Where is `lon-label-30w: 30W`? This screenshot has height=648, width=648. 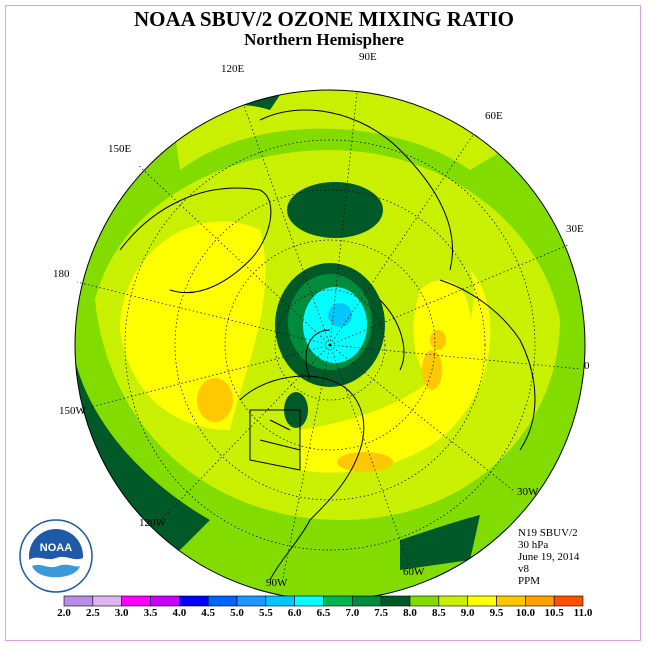
lon-label-30w: 30W is located at coordinates (528, 492).